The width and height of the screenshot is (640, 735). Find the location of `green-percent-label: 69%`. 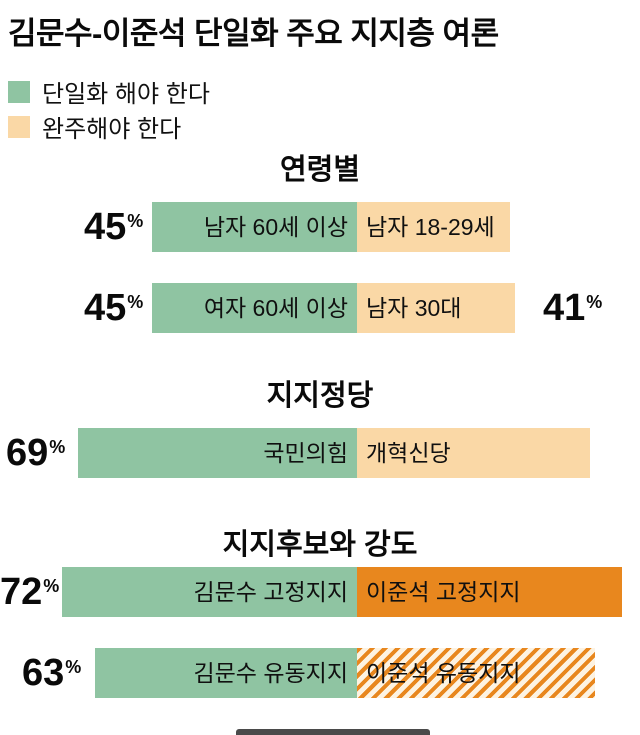

green-percent-label: 69% is located at coordinates (35, 453).